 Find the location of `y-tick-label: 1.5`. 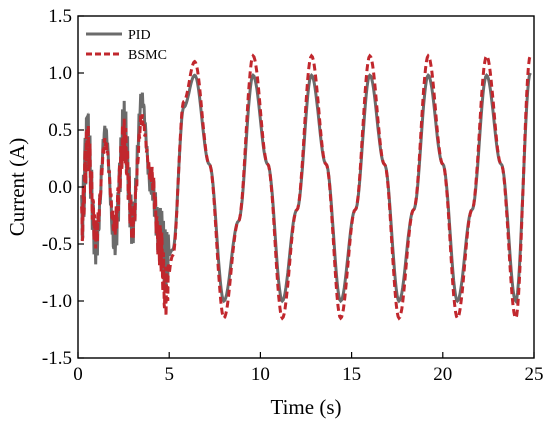

y-tick-label: 1.5 is located at coordinates (60, 16).